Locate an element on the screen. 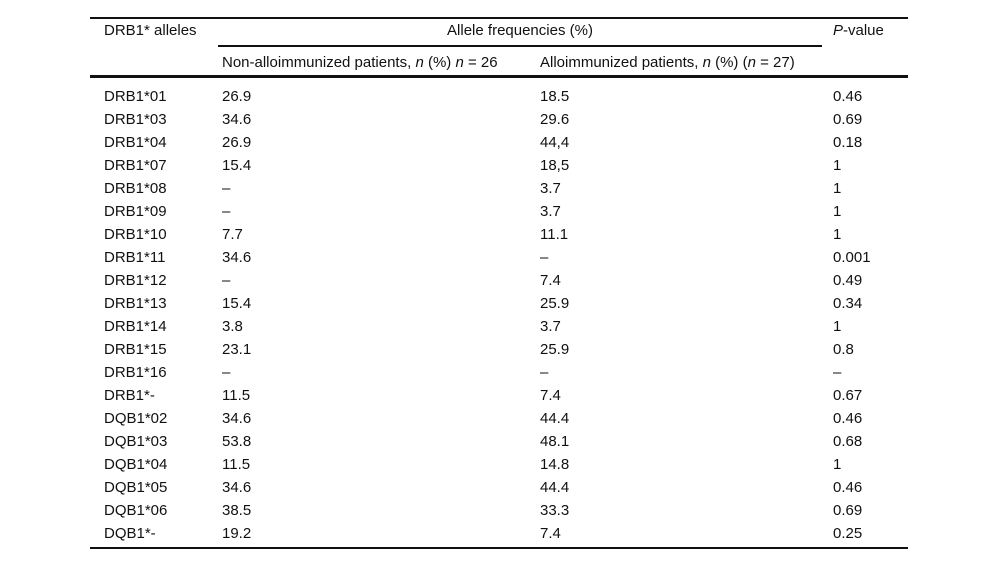 This screenshot has width=1000, height=563. allele-cell: DRB1*13 is located at coordinates (135, 303).